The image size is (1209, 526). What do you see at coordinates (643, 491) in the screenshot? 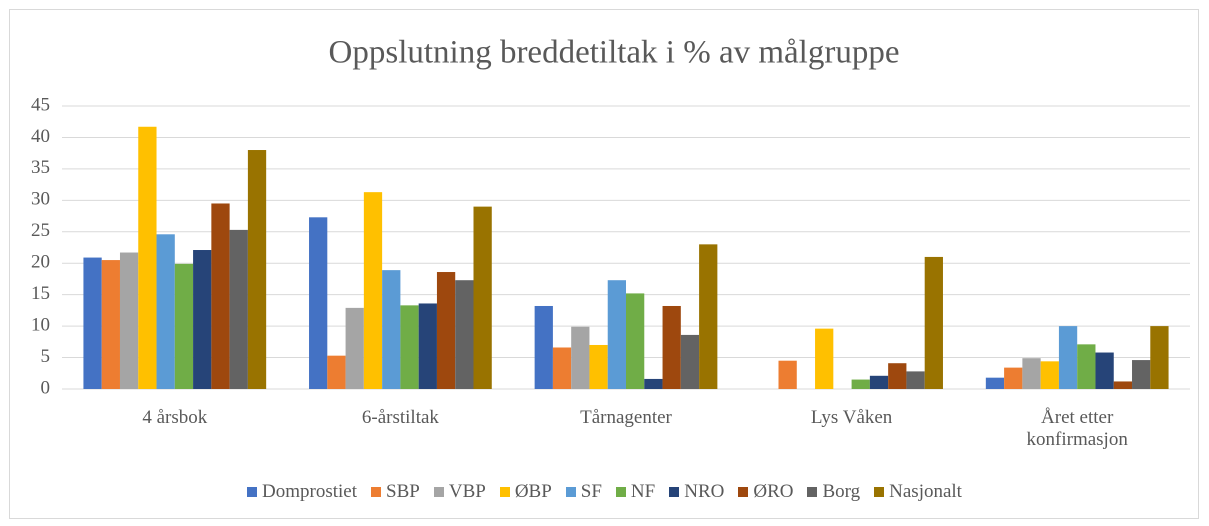
I see `legend-label: NF` at bounding box center [643, 491].